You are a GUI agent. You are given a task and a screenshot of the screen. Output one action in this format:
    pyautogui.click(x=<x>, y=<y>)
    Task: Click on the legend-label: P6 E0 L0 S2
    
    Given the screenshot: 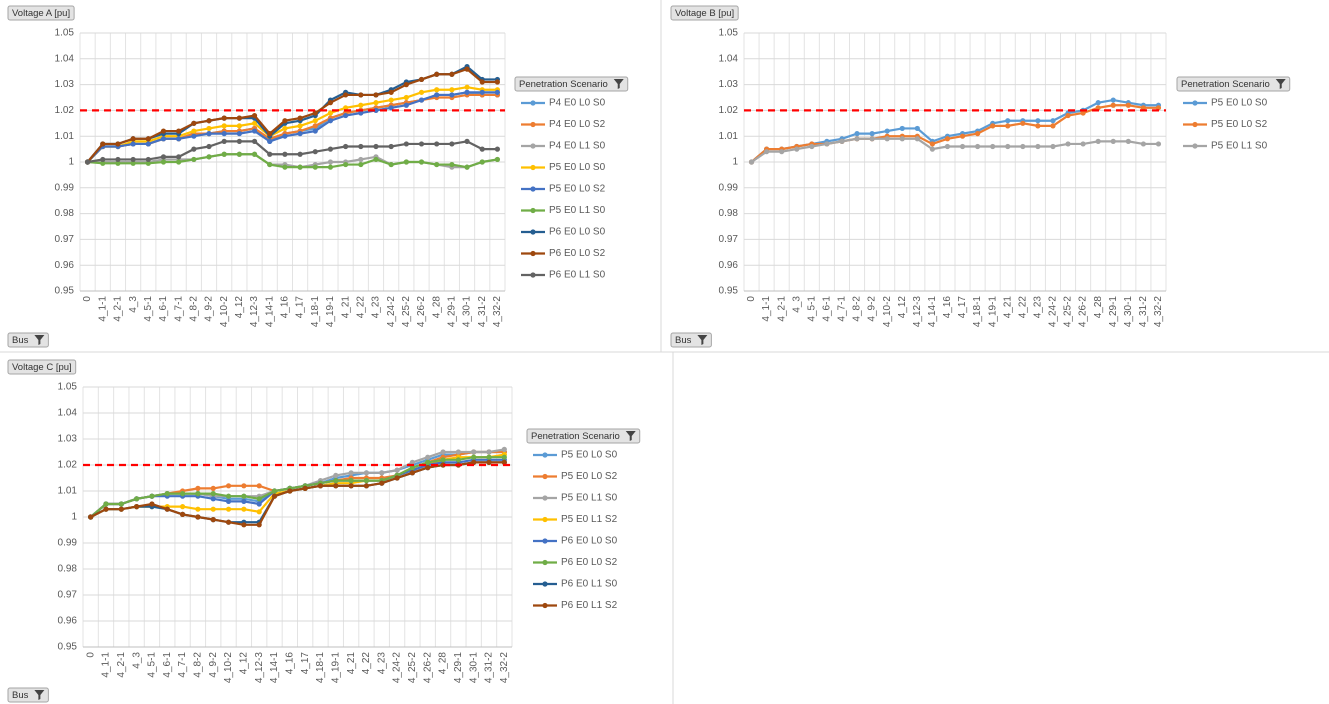 What is the action you would take?
    pyautogui.click(x=589, y=562)
    